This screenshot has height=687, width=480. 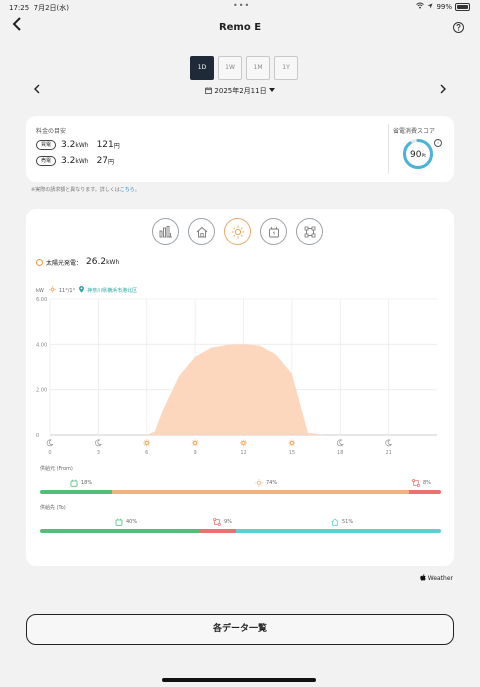 I want to click on x-tick-label: 9, so click(x=195, y=452).